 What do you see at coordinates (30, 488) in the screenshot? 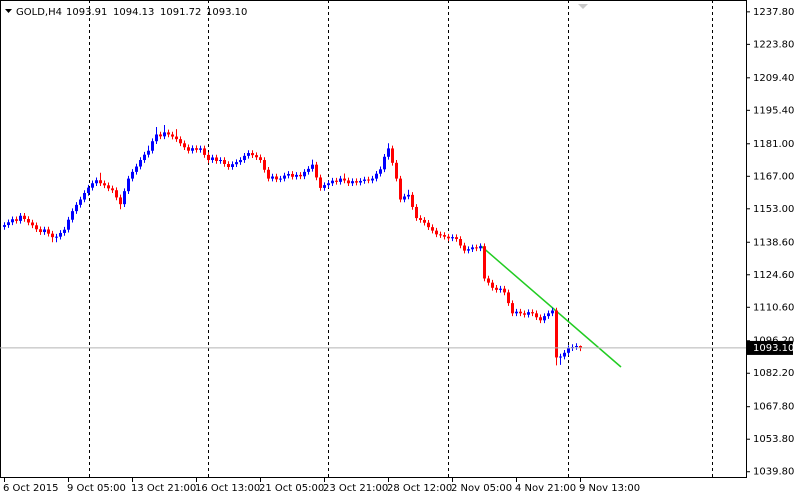
I see `x-tick-label: 6 Oct 2015` at bounding box center [30, 488].